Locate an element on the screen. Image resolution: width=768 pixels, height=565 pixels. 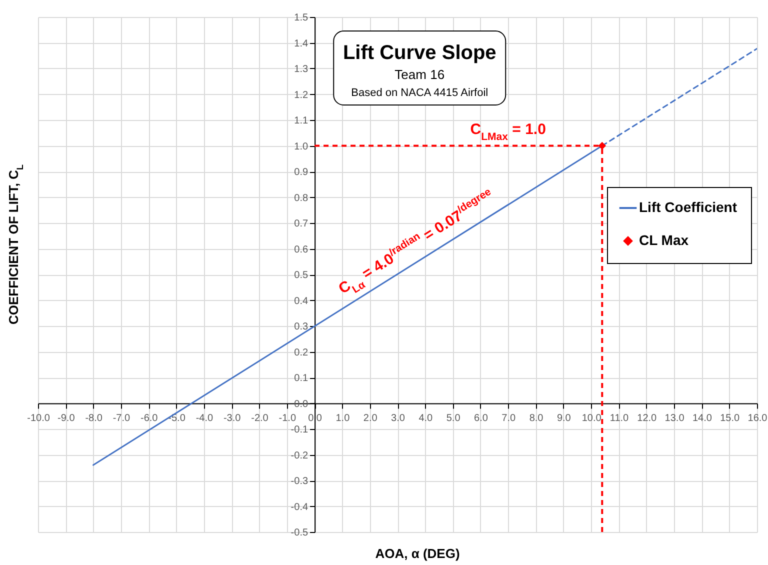
x-tick-label: -4.0 is located at coordinates (205, 418).